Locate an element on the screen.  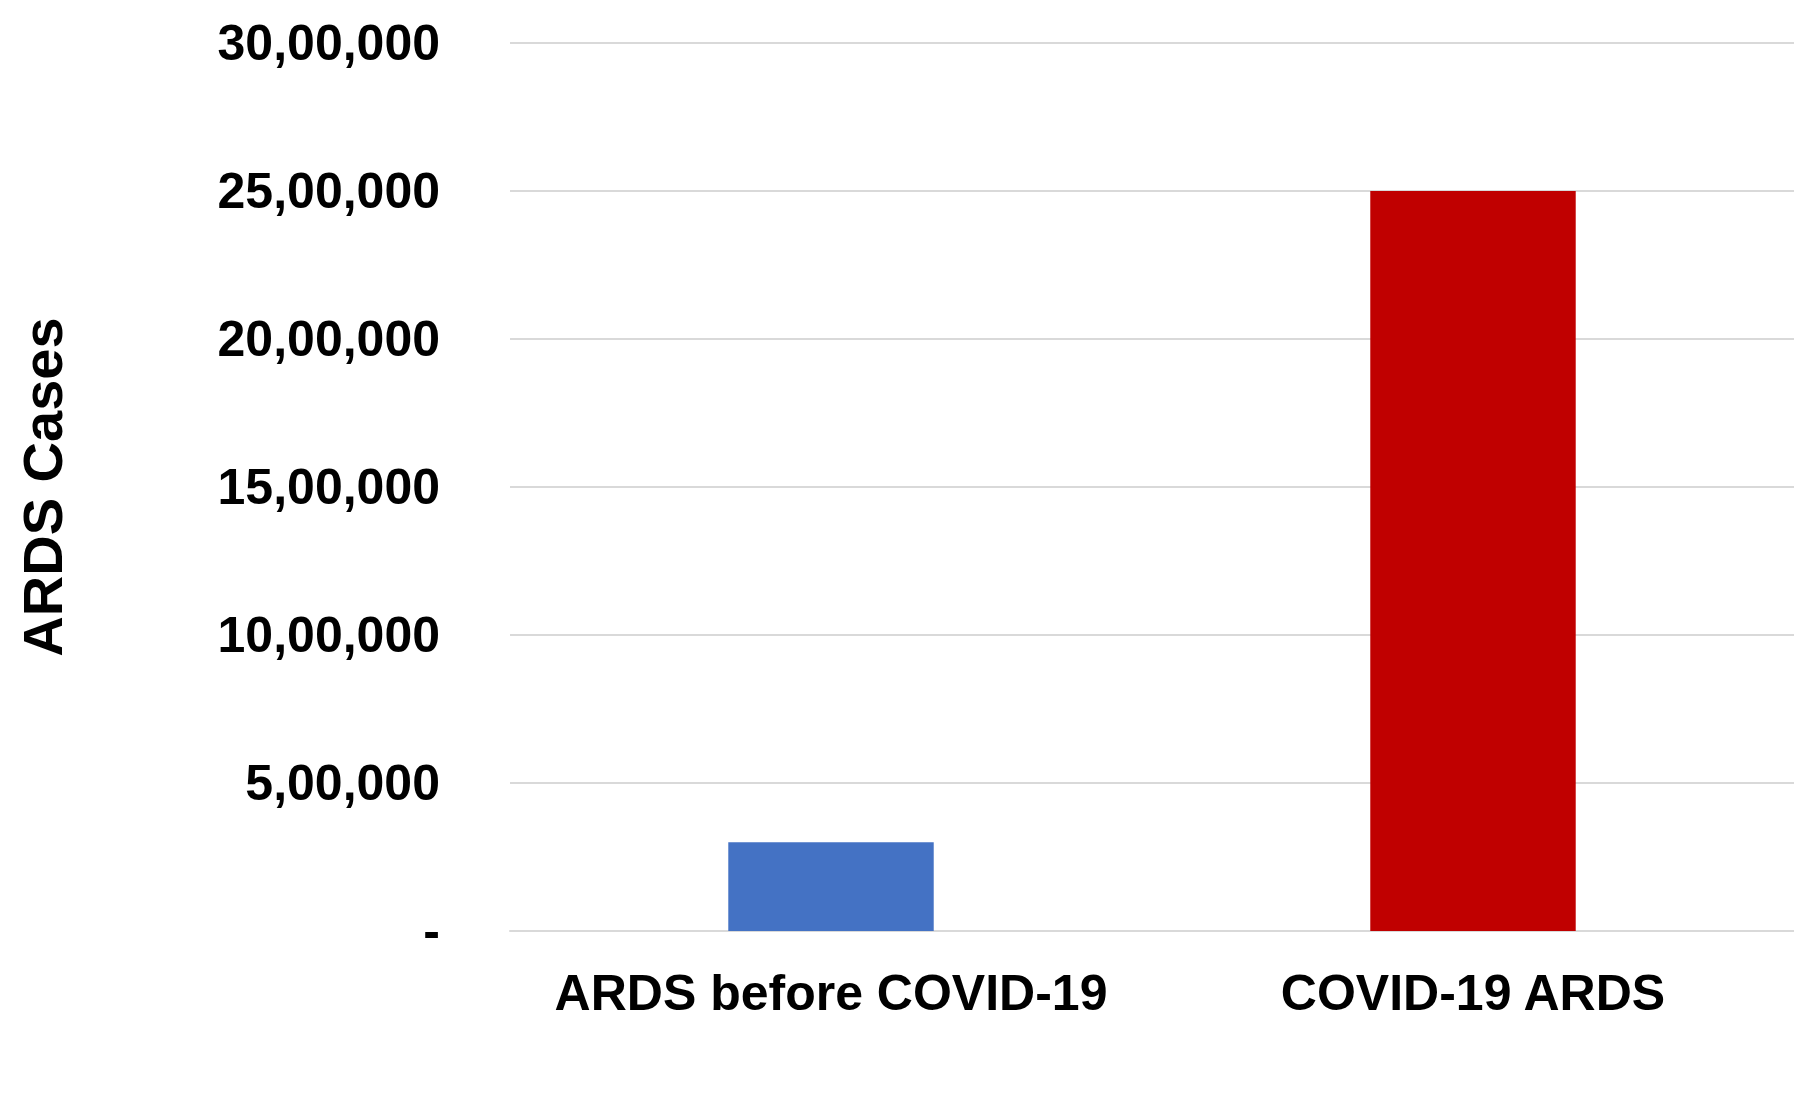
y-tick-label: 25,00,000 is located at coordinates (328, 191).